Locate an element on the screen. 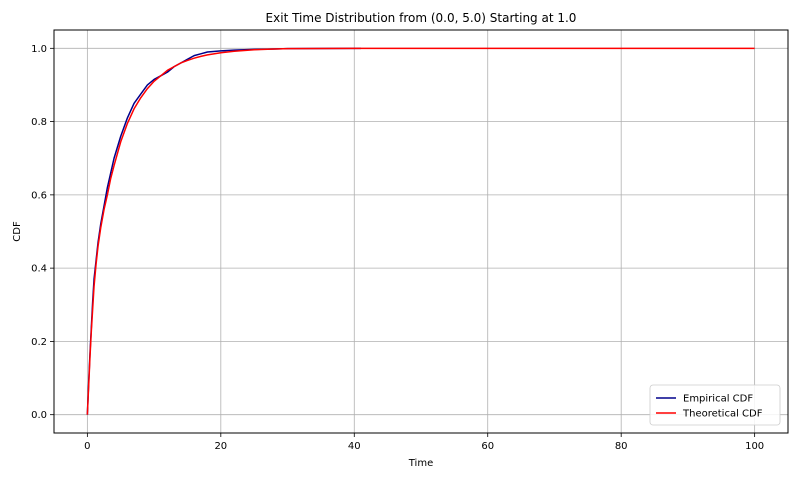 This screenshot has height=480, width=800. legend: Empirical CDF Theoretical CDF is located at coordinates (715, 405).